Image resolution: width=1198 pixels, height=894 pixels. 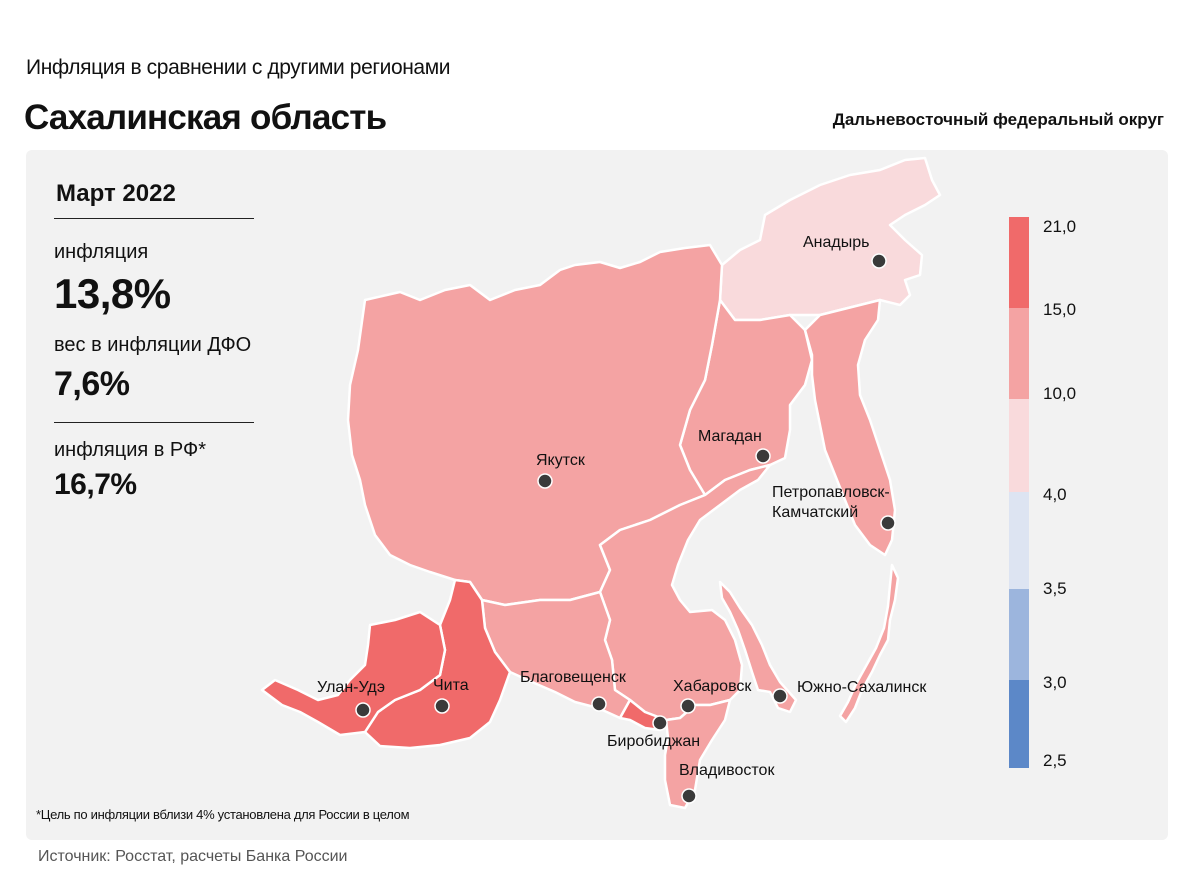 I want to click on supertitle: Инфляция в сравнении с другими регионами, so click(x=238, y=67).